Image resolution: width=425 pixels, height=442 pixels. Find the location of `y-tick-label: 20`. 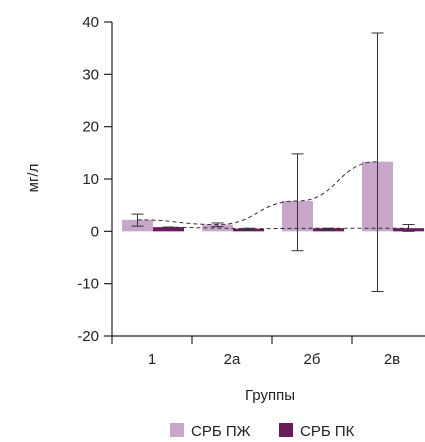

y-tick-label: 20 is located at coordinates (90, 127).